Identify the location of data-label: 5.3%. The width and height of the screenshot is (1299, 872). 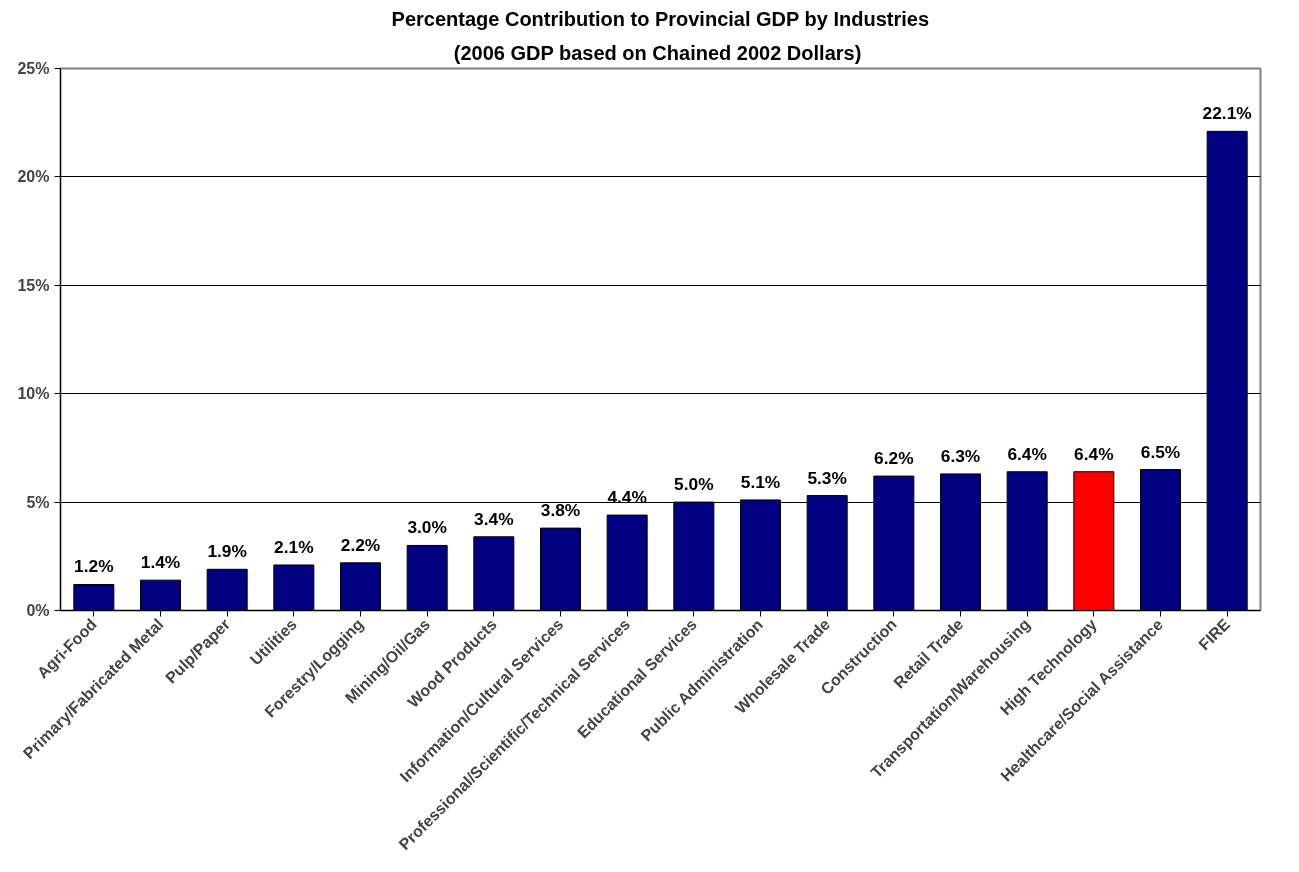
(827, 477).